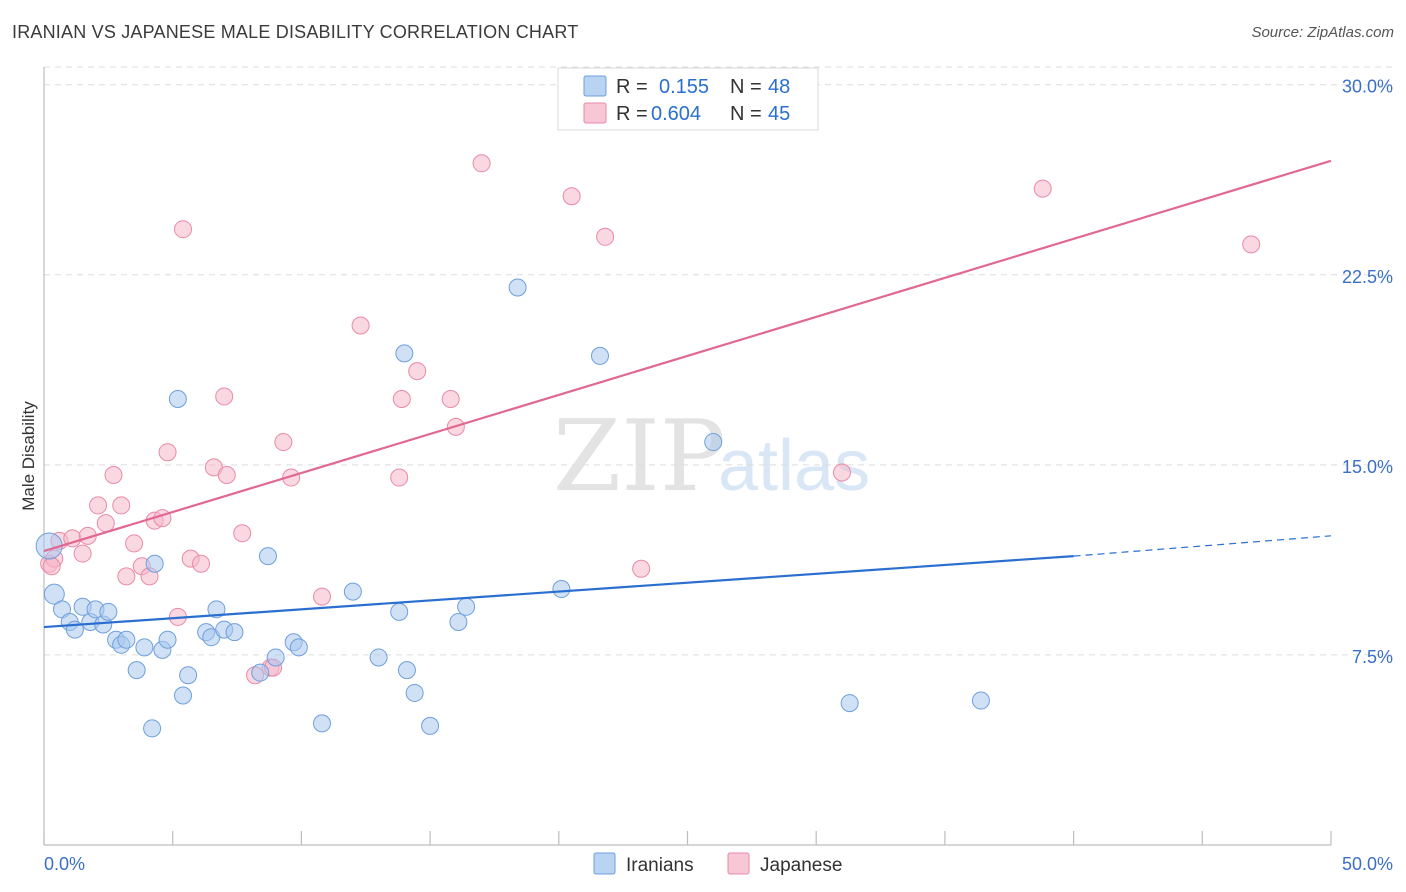 The height and width of the screenshot is (892, 1406). Describe the element at coordinates (595, 86) in the screenshot. I see `legend-swatch-iranians` at that location.